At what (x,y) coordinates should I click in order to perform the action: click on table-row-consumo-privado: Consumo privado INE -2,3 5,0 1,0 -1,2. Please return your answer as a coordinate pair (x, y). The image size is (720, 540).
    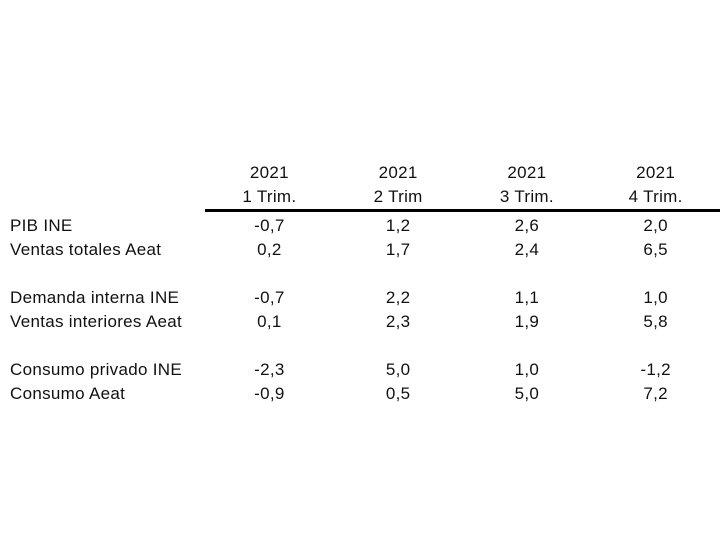
    Looking at the image, I should click on (360, 370).